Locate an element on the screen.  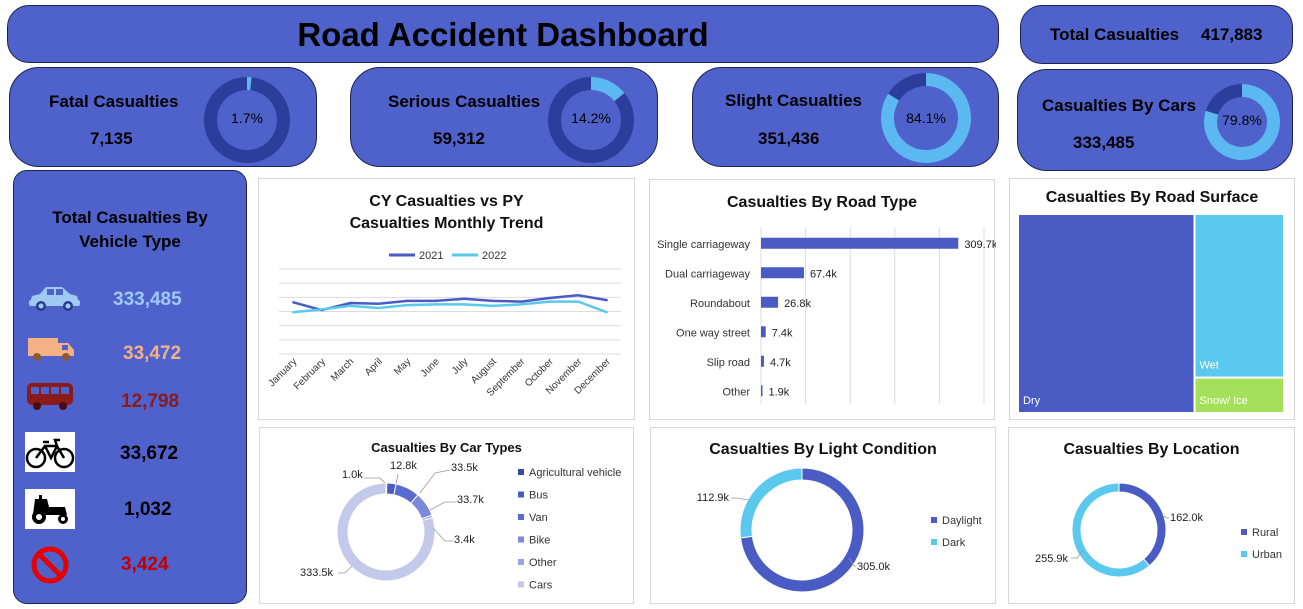
fatal-casualties-ring is located at coordinates (247, 120).